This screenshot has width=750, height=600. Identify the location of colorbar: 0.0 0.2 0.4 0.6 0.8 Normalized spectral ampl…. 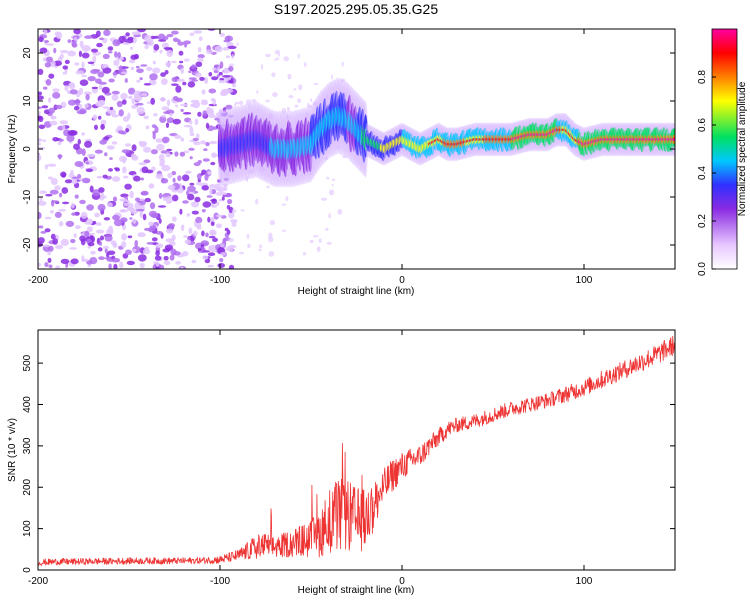
(722, 152).